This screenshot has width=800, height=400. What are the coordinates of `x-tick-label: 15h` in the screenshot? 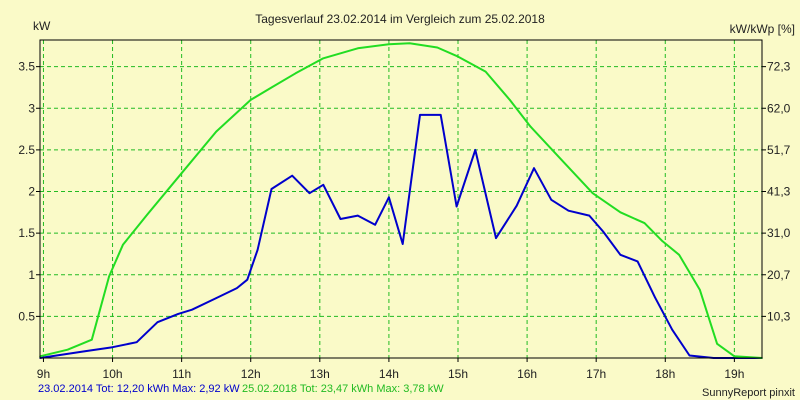 It's located at (458, 374).